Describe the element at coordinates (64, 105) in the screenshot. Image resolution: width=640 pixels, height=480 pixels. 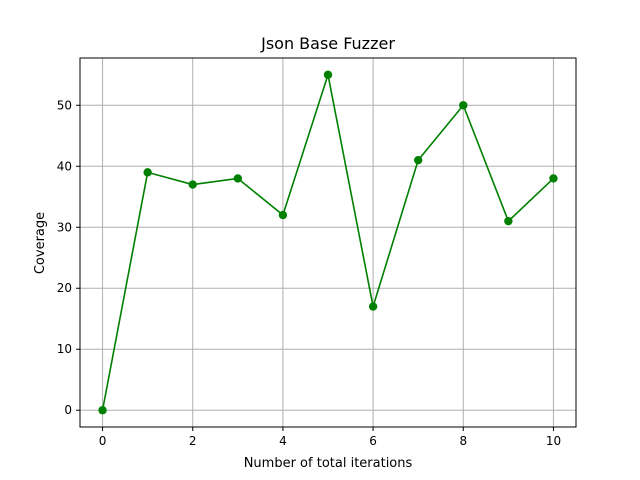
I see `y-tick-label: 50` at that location.